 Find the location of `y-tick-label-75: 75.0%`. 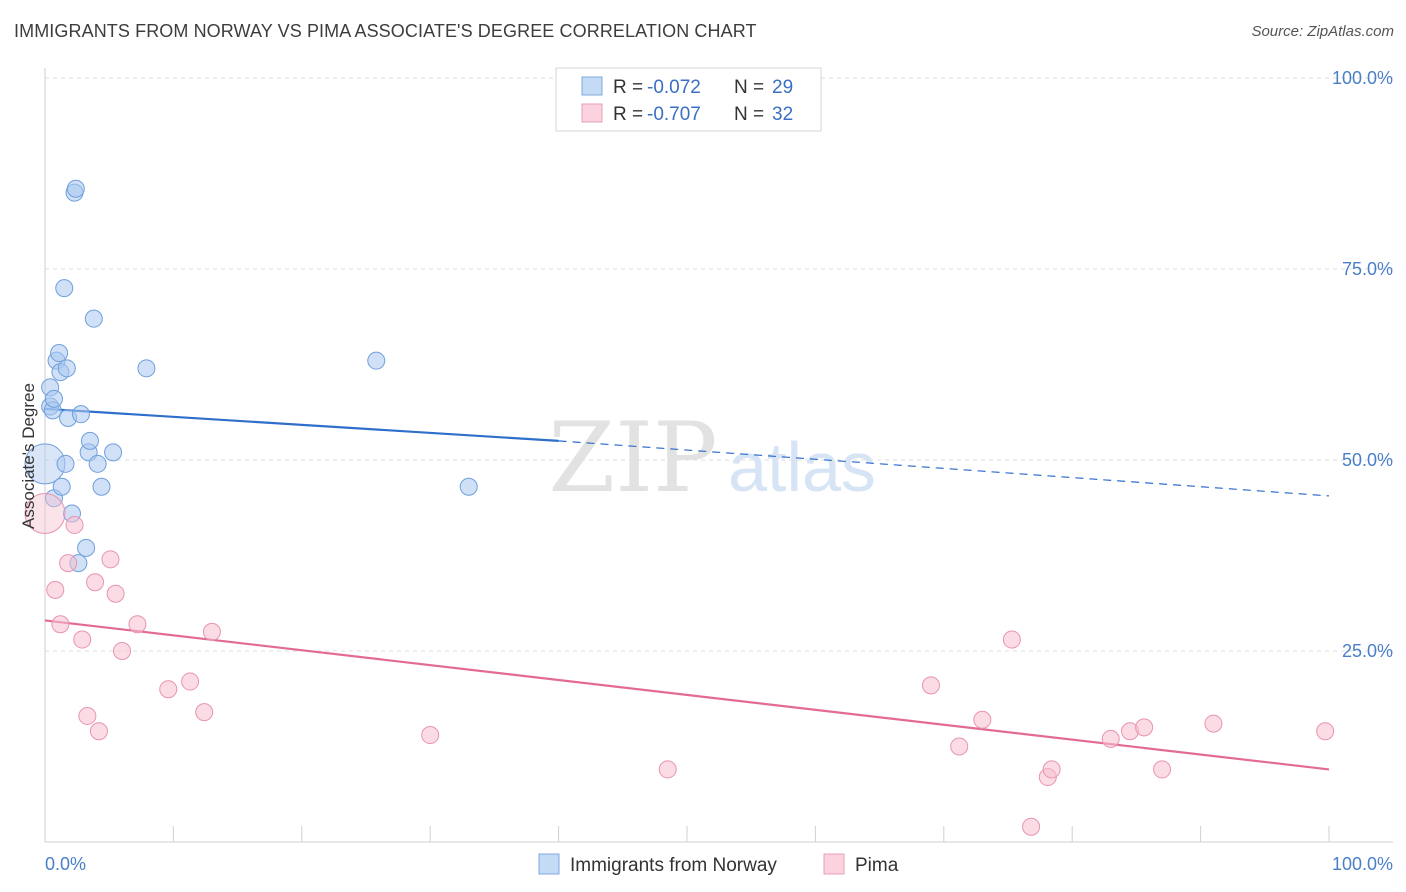

y-tick-label-75: 75.0% is located at coordinates (1367, 269).